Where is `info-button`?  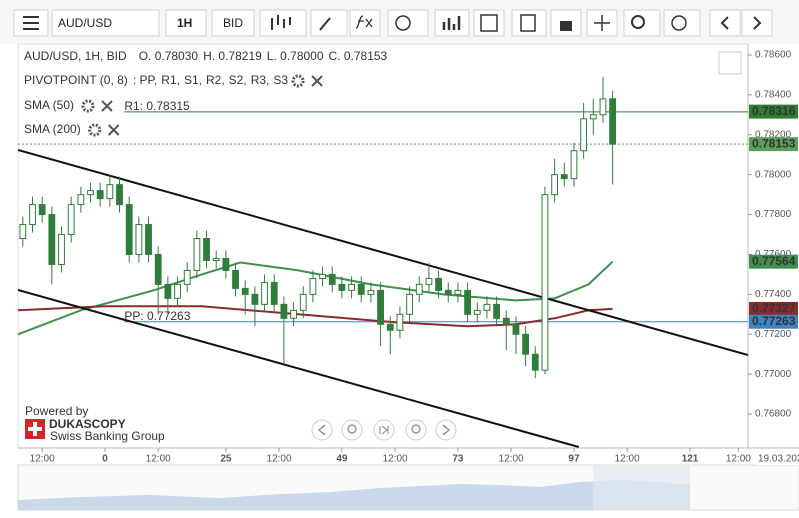 info-button is located at coordinates (408, 23).